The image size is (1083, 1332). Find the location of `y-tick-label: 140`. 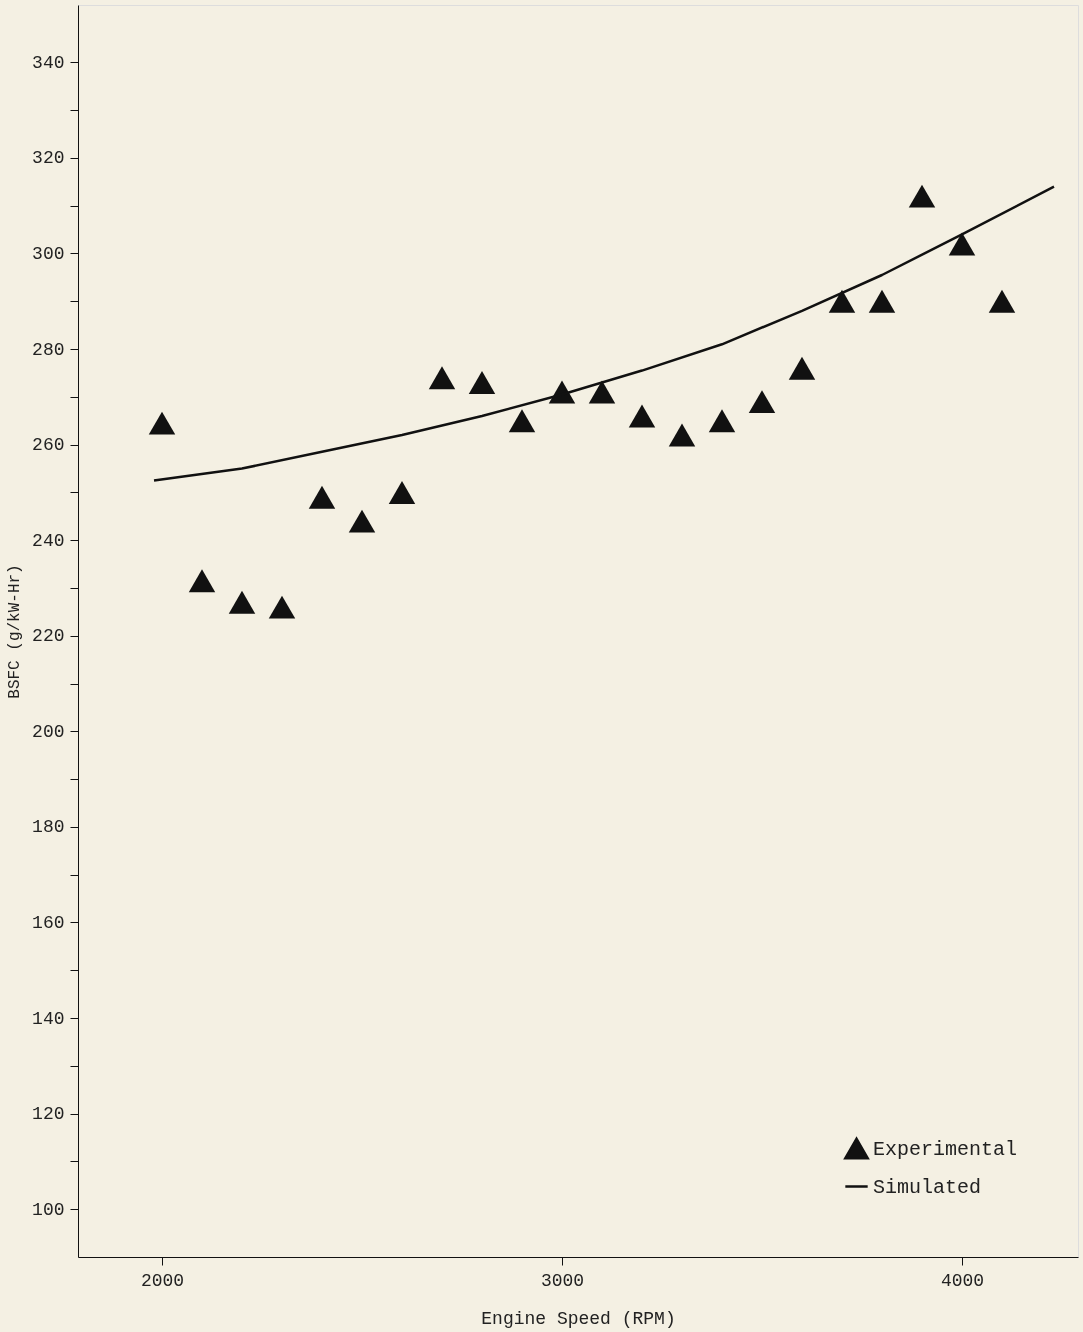

y-tick-label: 140 is located at coordinates (48, 1018).